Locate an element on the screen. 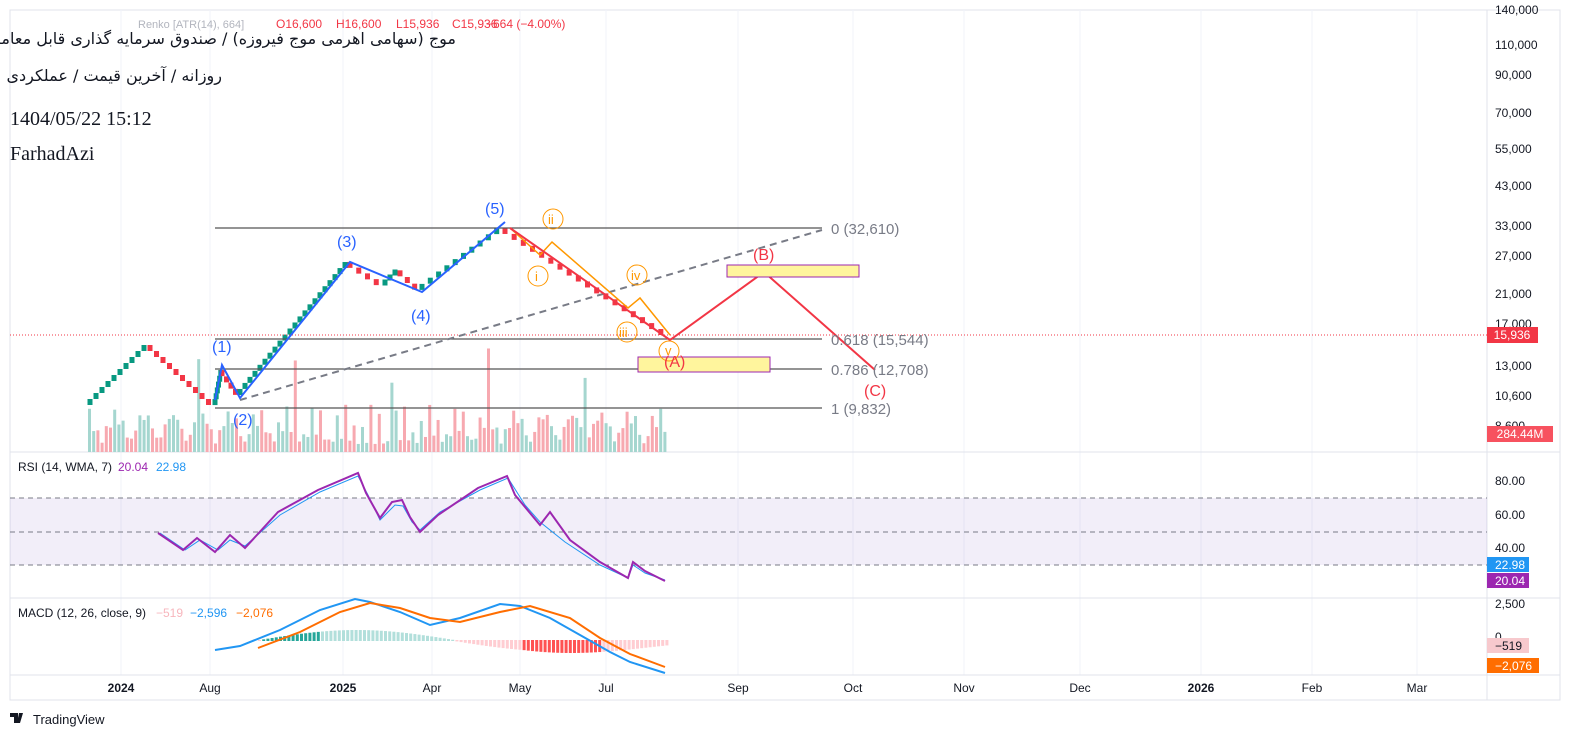 The width and height of the screenshot is (1596, 749). rsi-value: 20.04 is located at coordinates (133, 467).